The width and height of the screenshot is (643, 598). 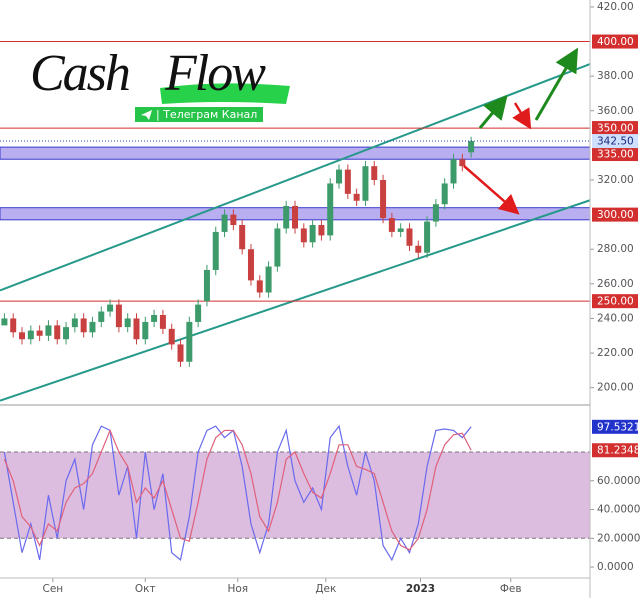 What do you see at coordinates (615, 284) in the screenshot?
I see `y-tick-label: 260.00` at bounding box center [615, 284].